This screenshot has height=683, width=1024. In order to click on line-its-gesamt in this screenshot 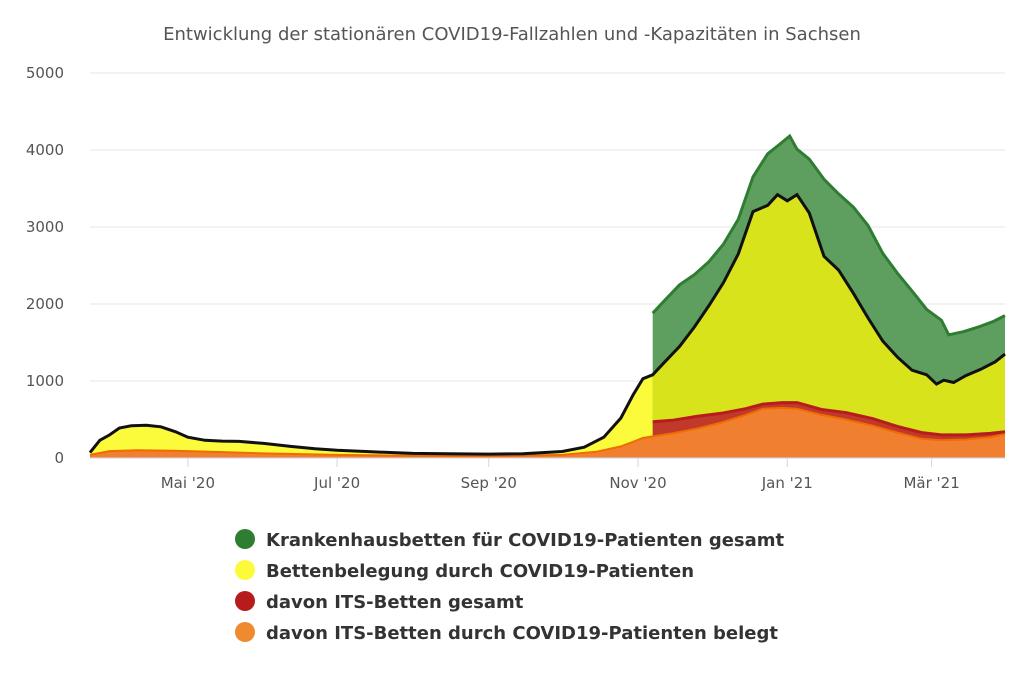, I will do `click(829, 419)`.